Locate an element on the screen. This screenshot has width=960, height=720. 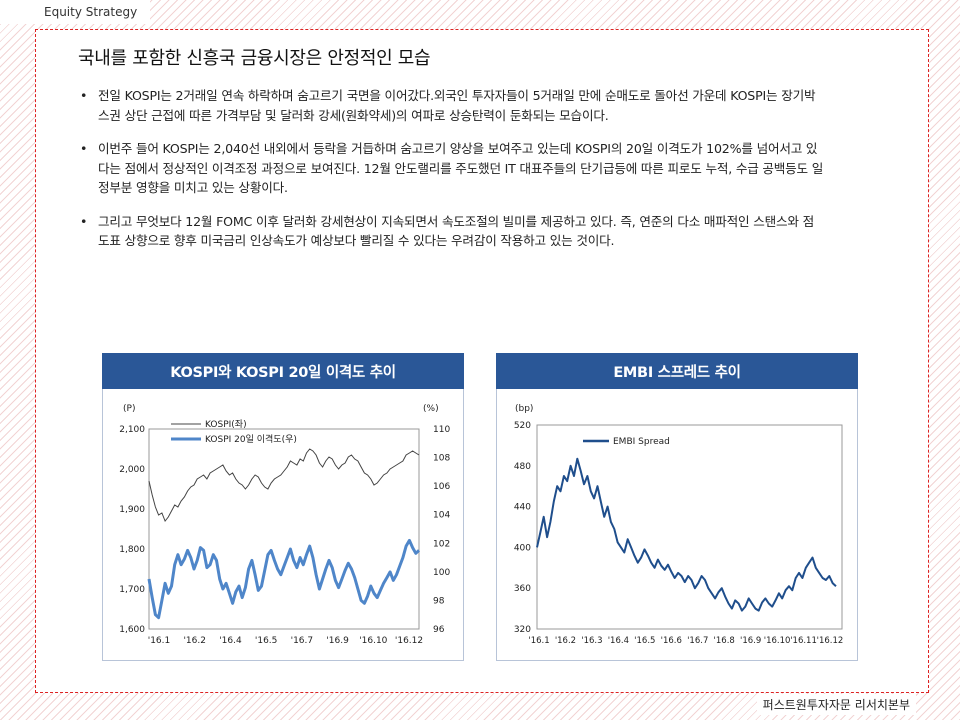
embi-x-tick-label: '16.2 is located at coordinates (565, 641).